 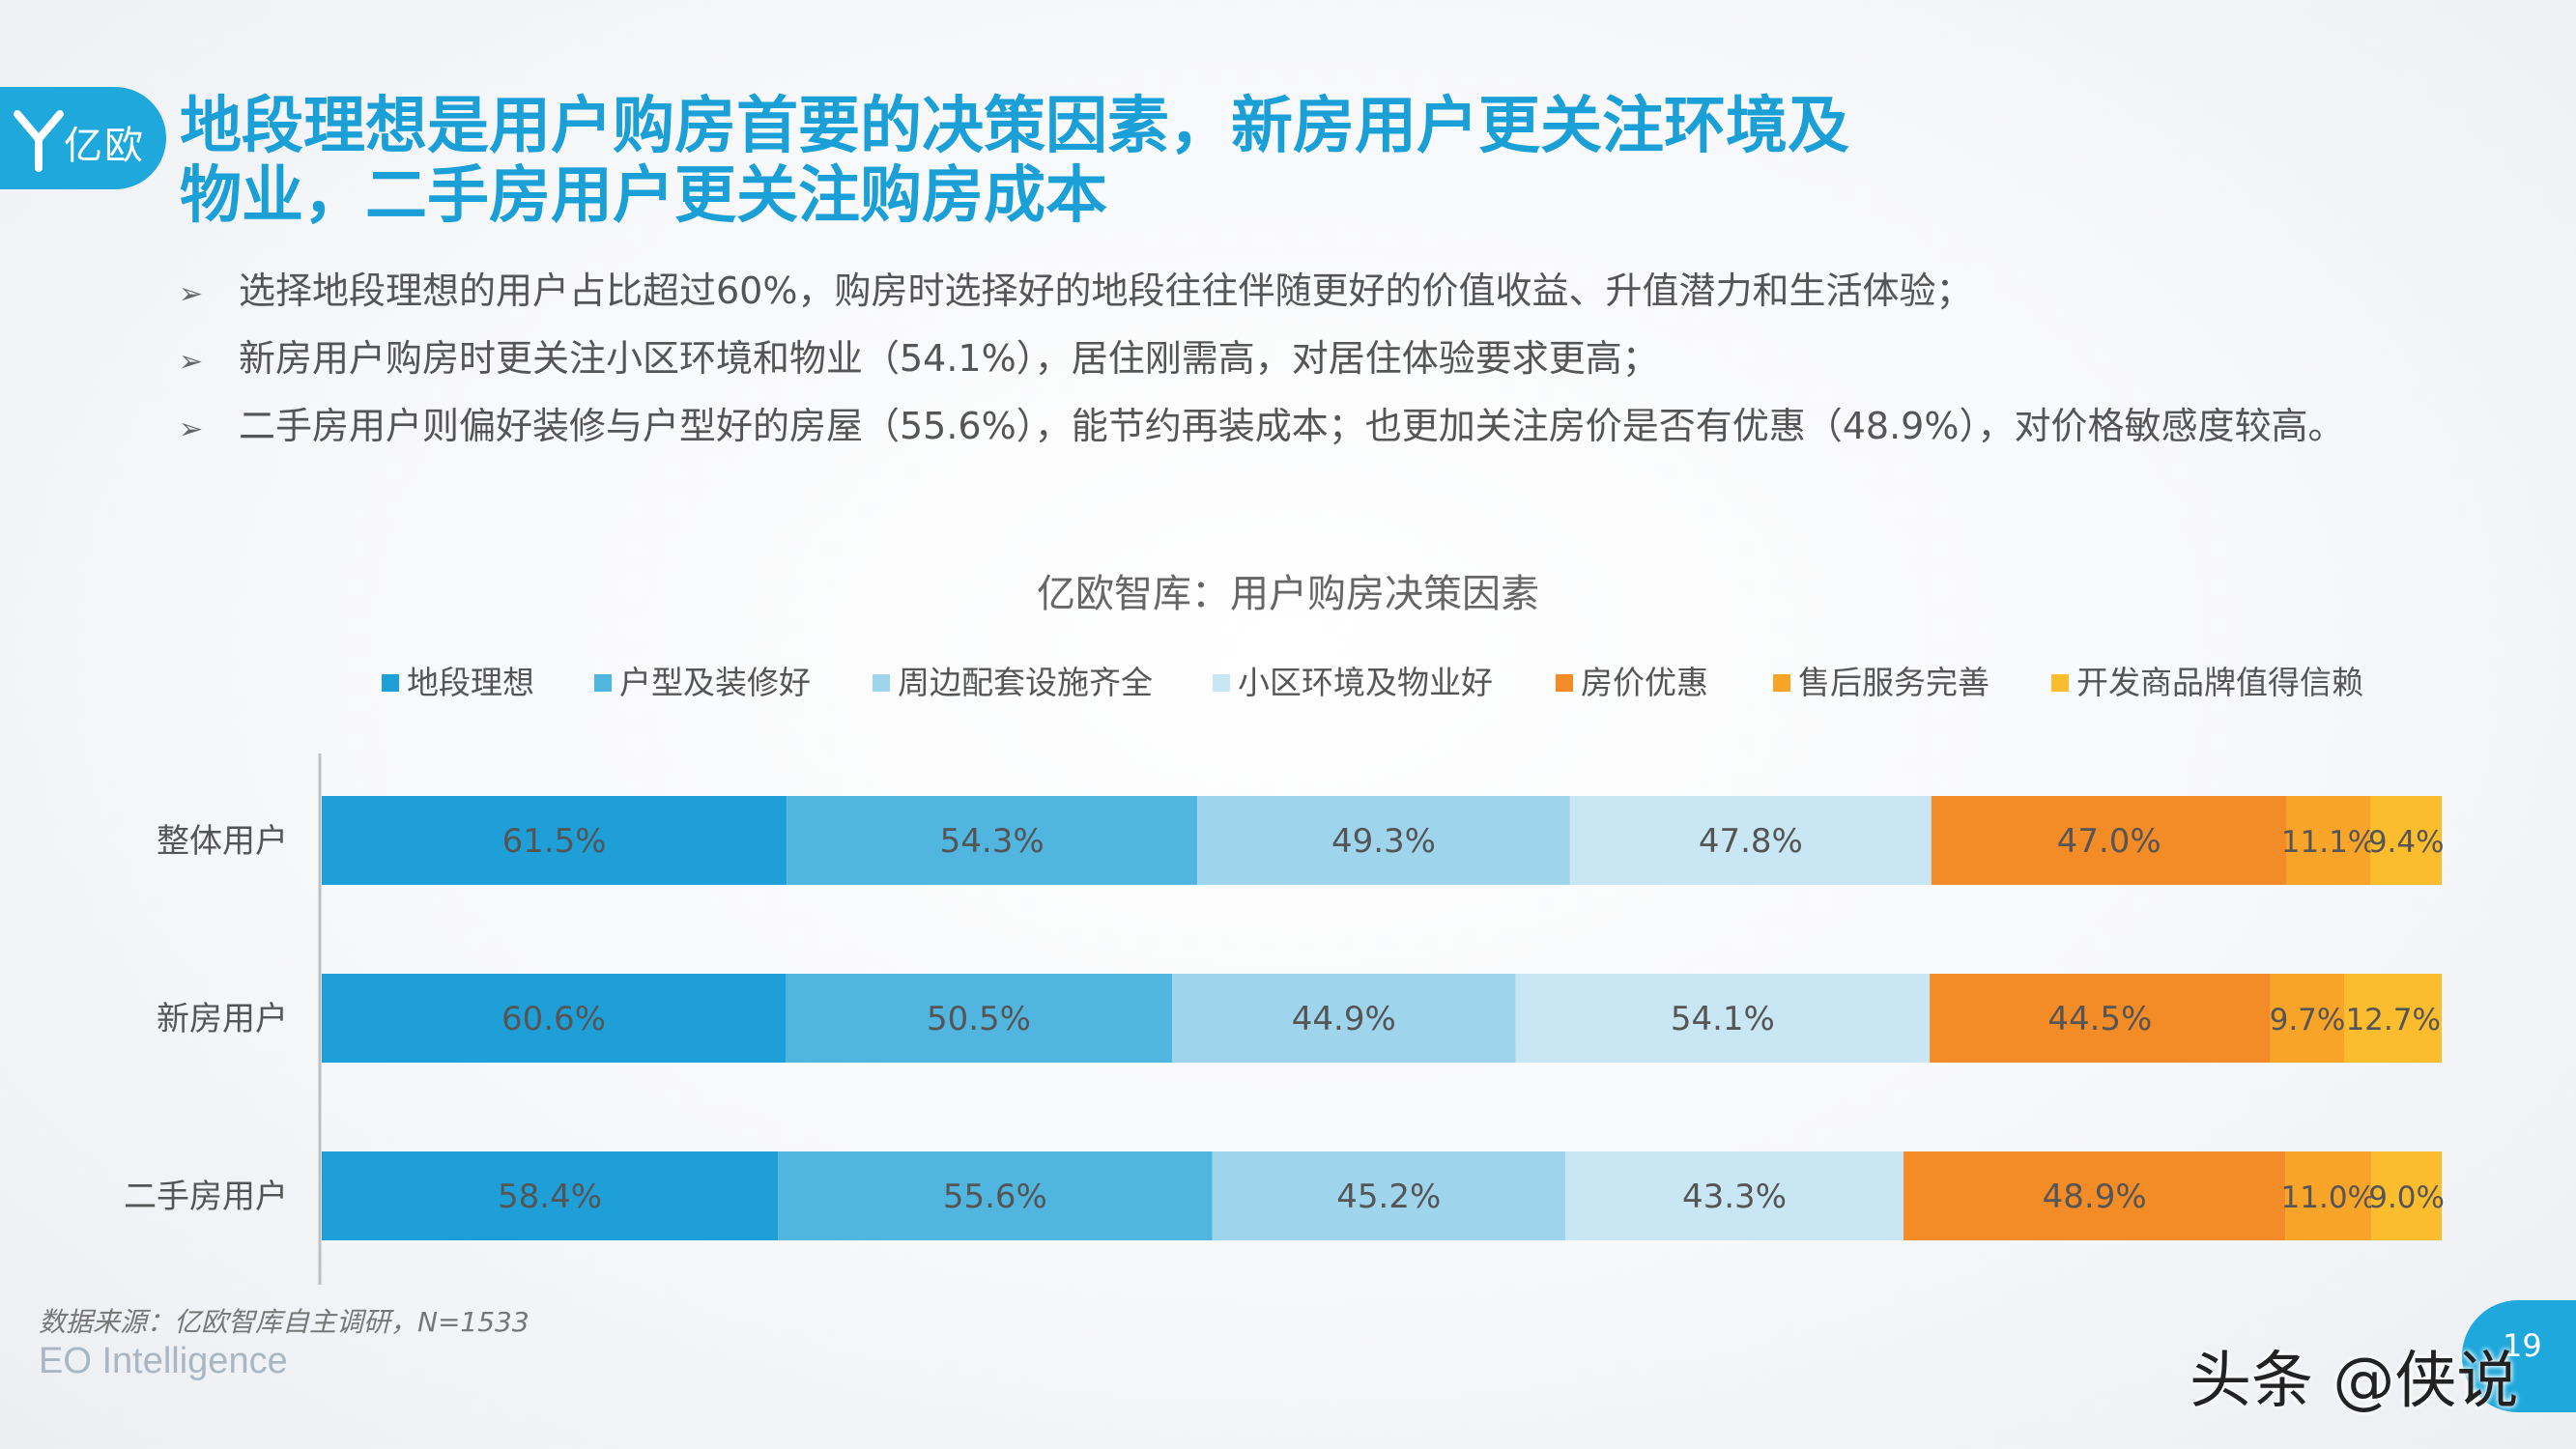 I want to click on data-label: 60.6%, so click(x=554, y=1019).